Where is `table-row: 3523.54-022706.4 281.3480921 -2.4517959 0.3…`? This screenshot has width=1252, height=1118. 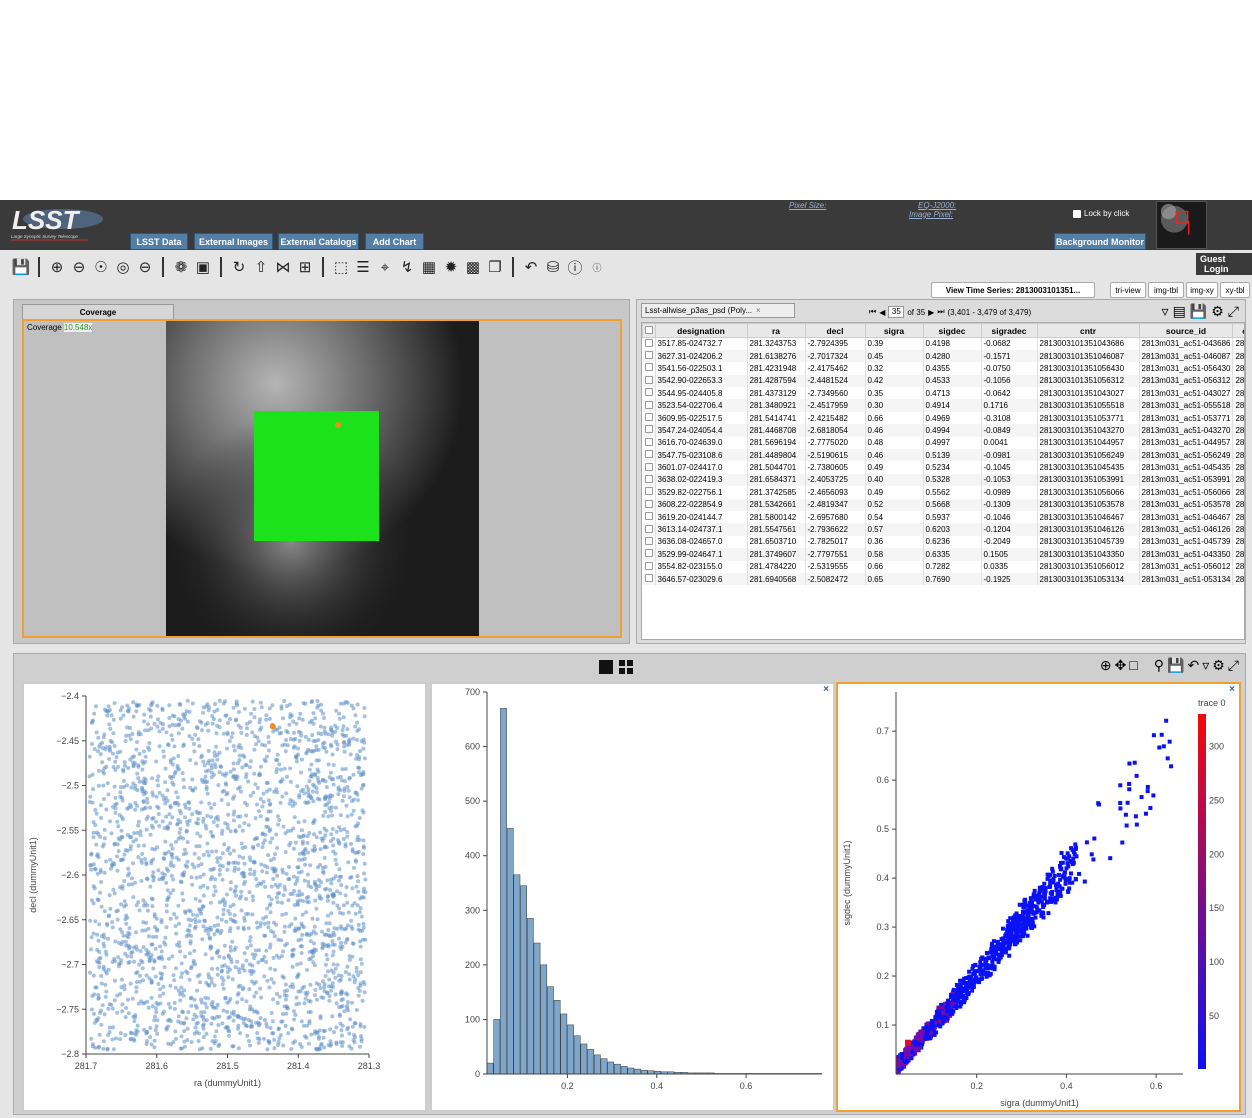 table-row: 3523.54-022706.4 281.3480921 -2.4517959 0.3… is located at coordinates (943, 405).